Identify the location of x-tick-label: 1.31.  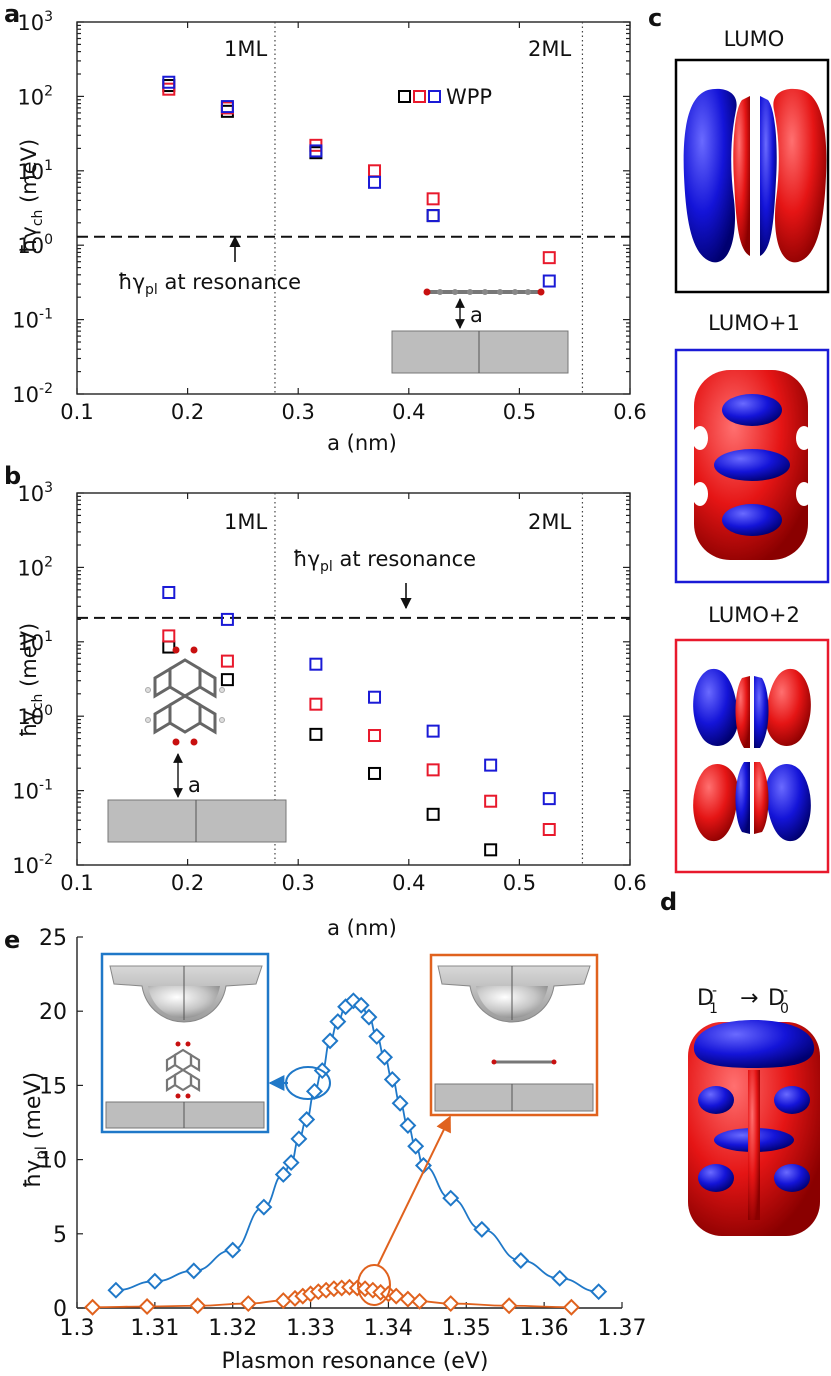
(154, 1328).